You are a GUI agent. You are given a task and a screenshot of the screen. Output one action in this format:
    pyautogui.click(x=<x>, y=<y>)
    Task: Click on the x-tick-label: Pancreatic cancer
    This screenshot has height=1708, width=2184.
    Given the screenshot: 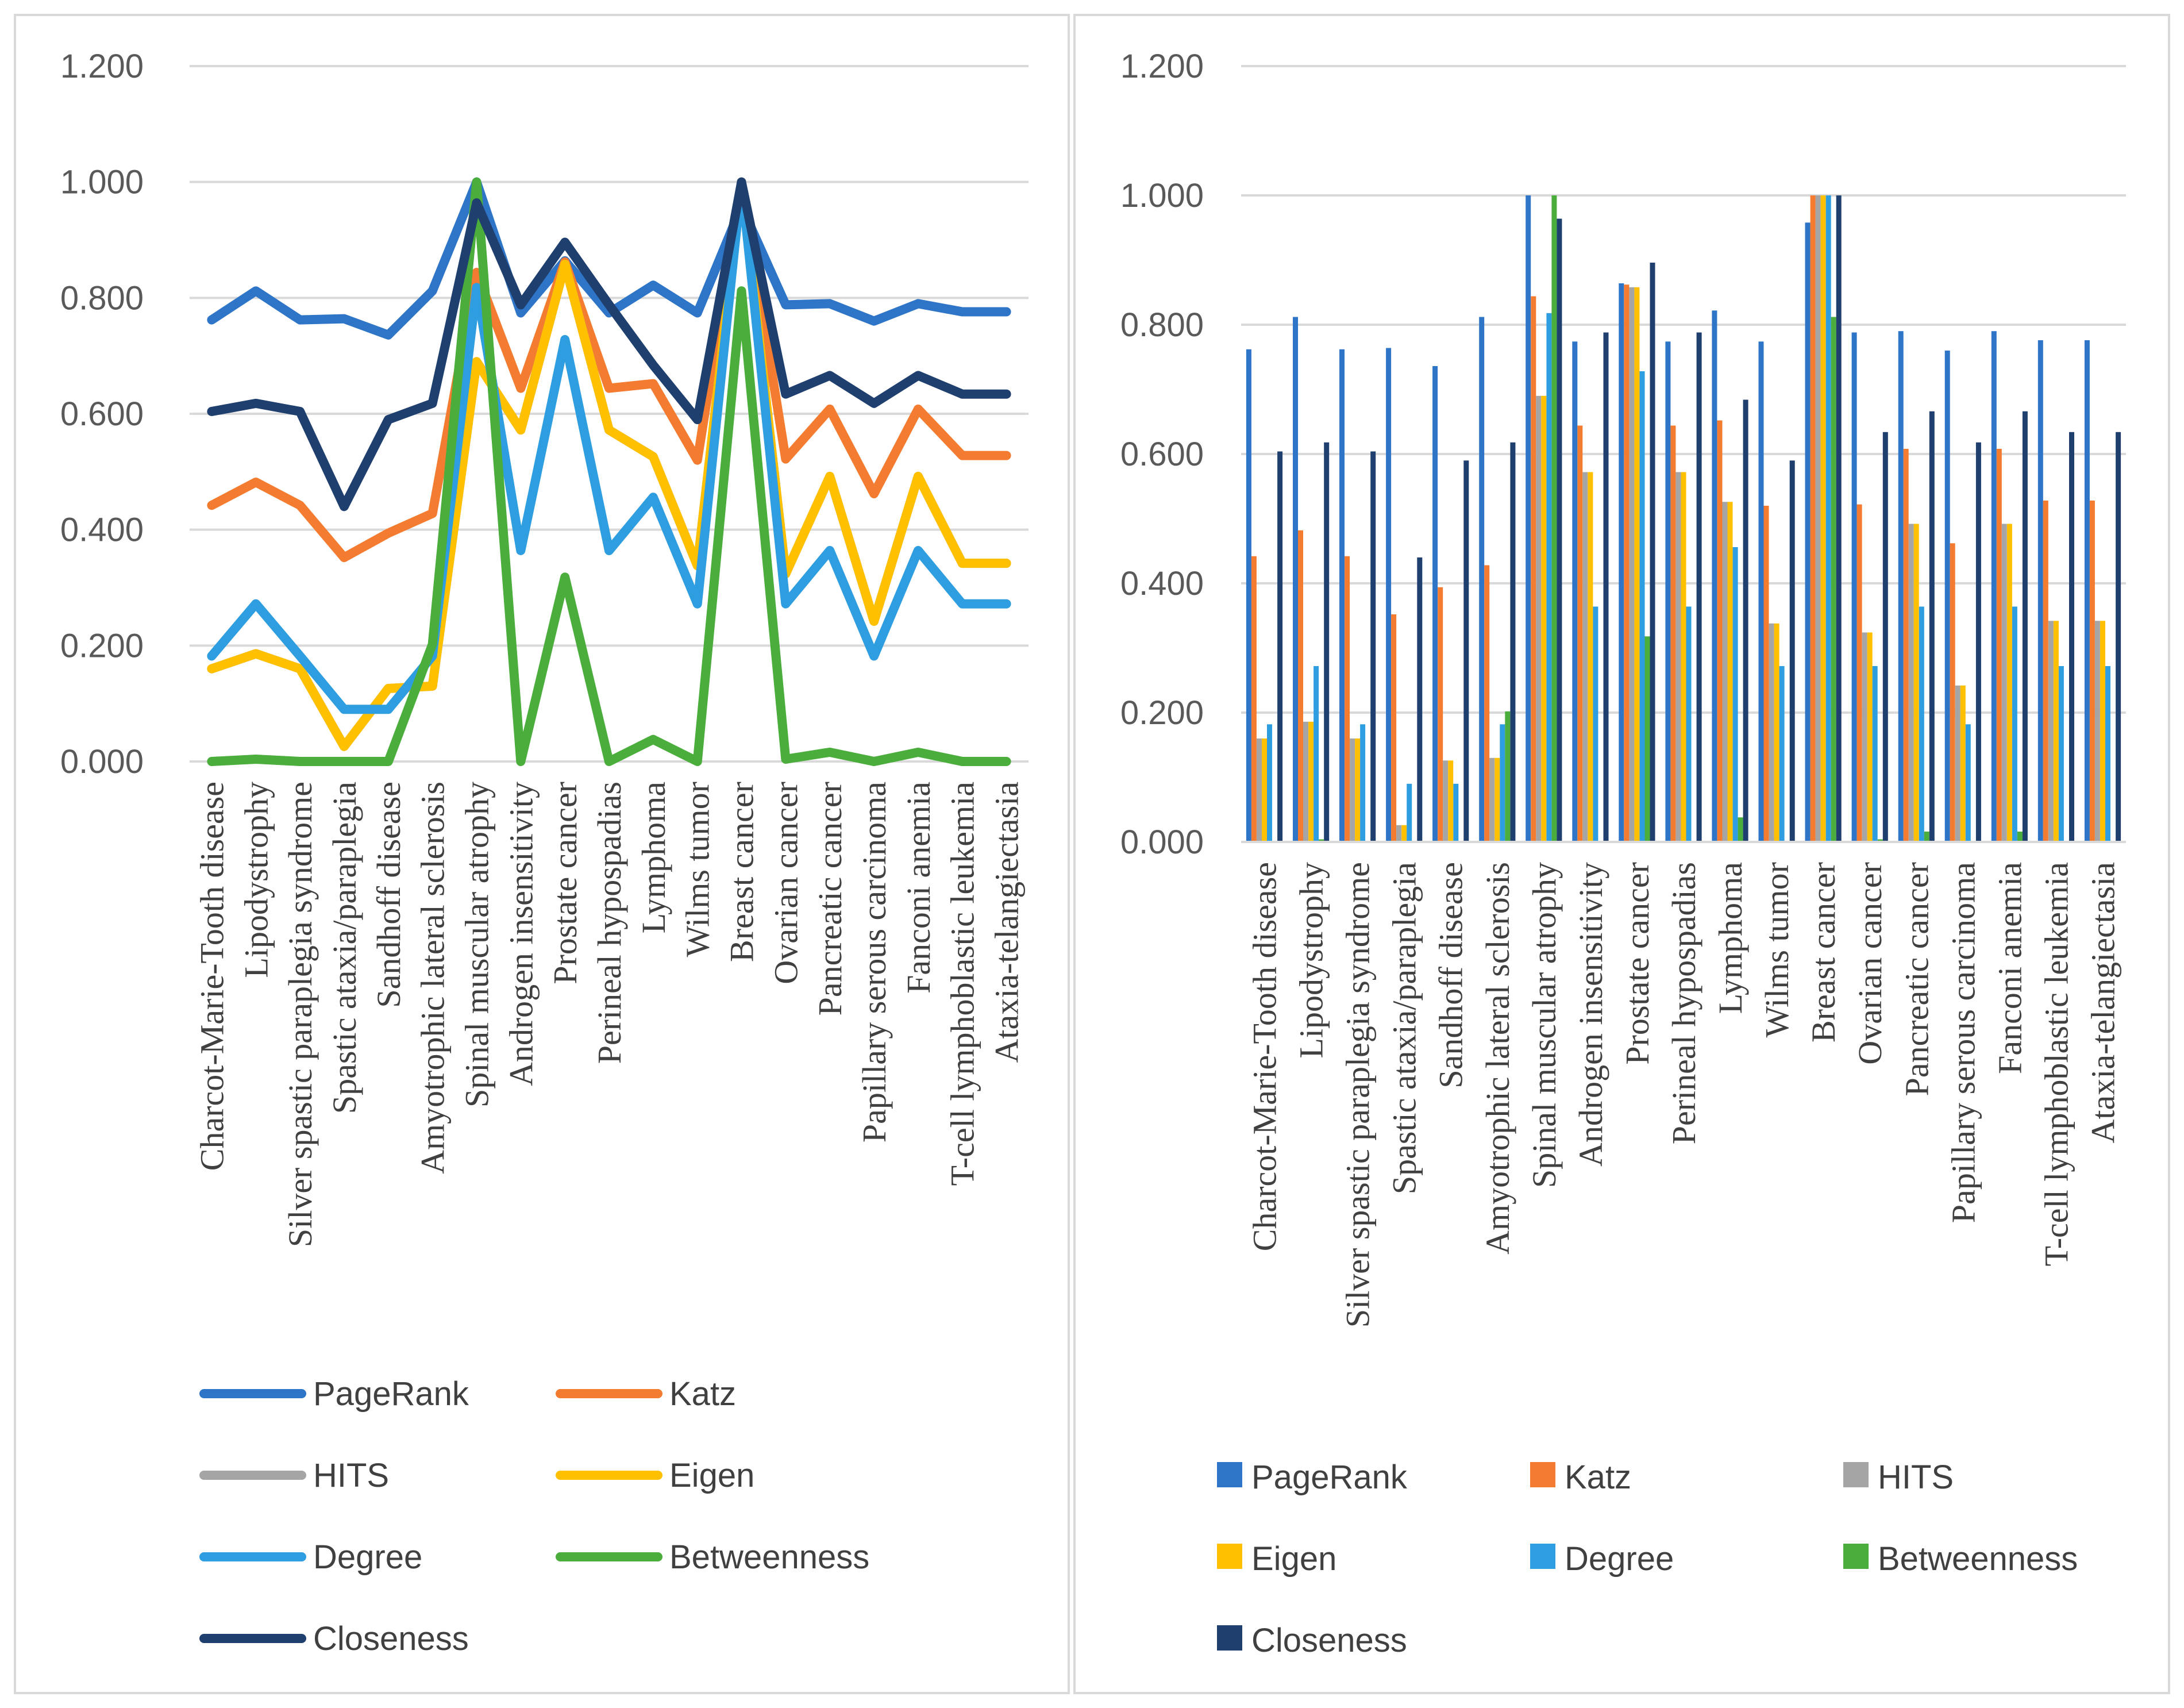 What is the action you would take?
    pyautogui.click(x=830, y=898)
    